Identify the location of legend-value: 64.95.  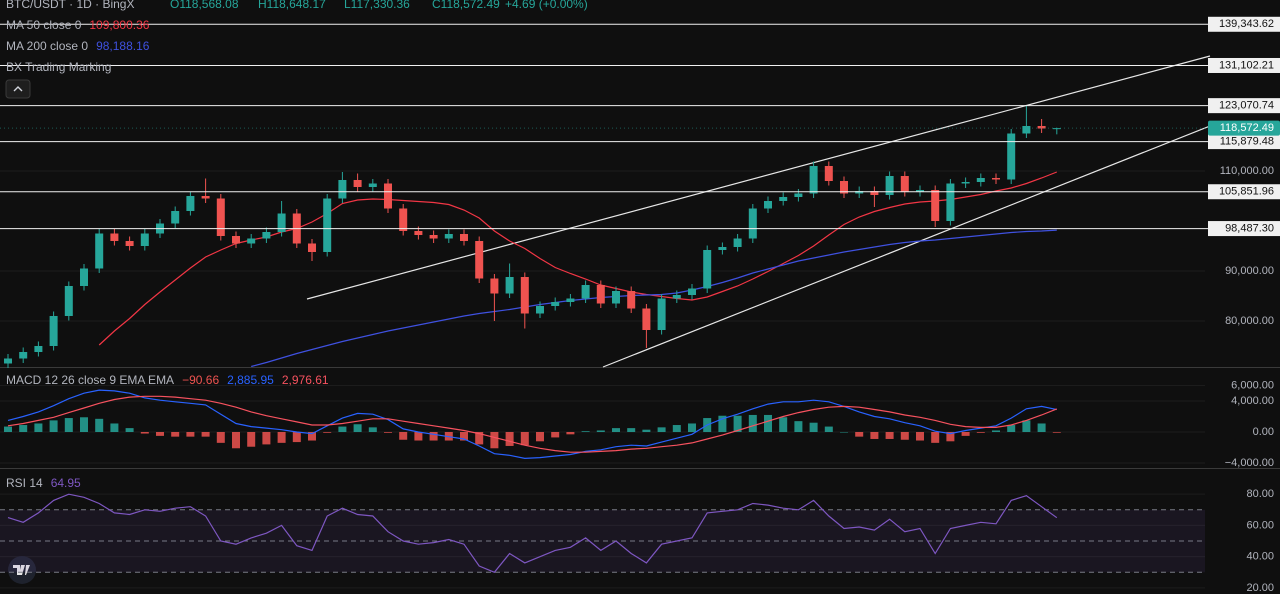
(66, 483).